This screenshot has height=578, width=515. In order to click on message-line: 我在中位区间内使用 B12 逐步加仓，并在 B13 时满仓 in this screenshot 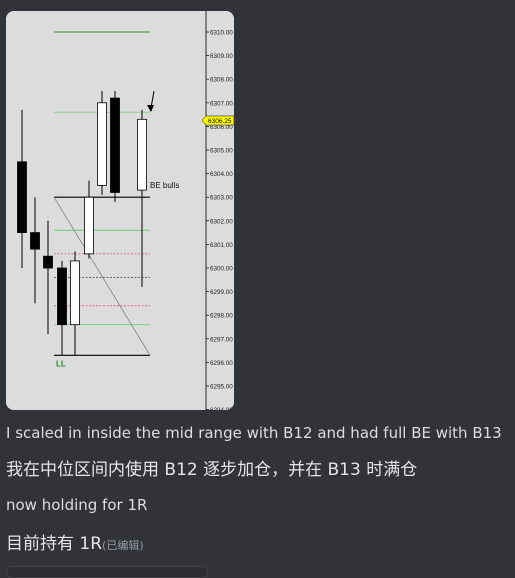, I will do `click(211, 467)`.